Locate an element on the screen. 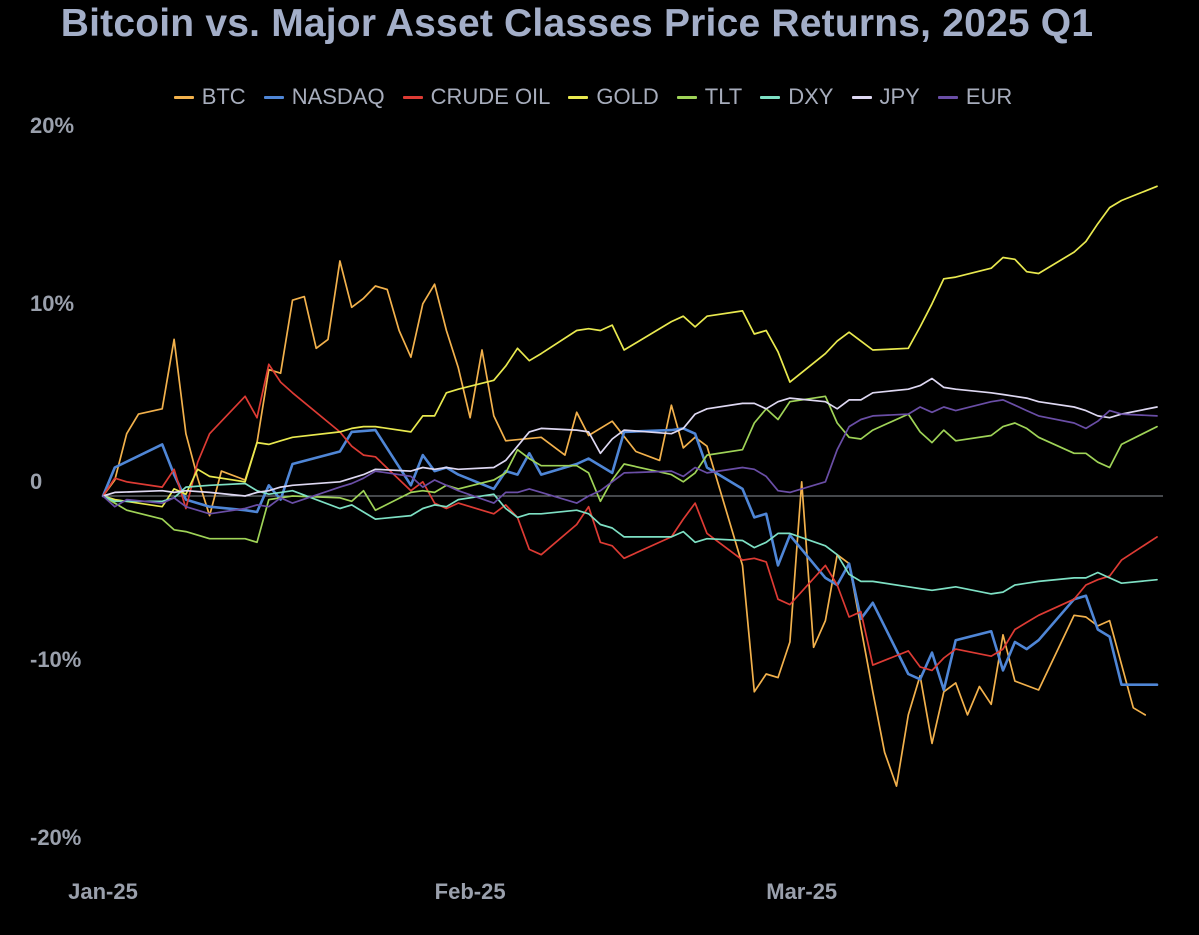 Image resolution: width=1199 pixels, height=935 pixels. y-tick-label: 0 is located at coordinates (36, 481).